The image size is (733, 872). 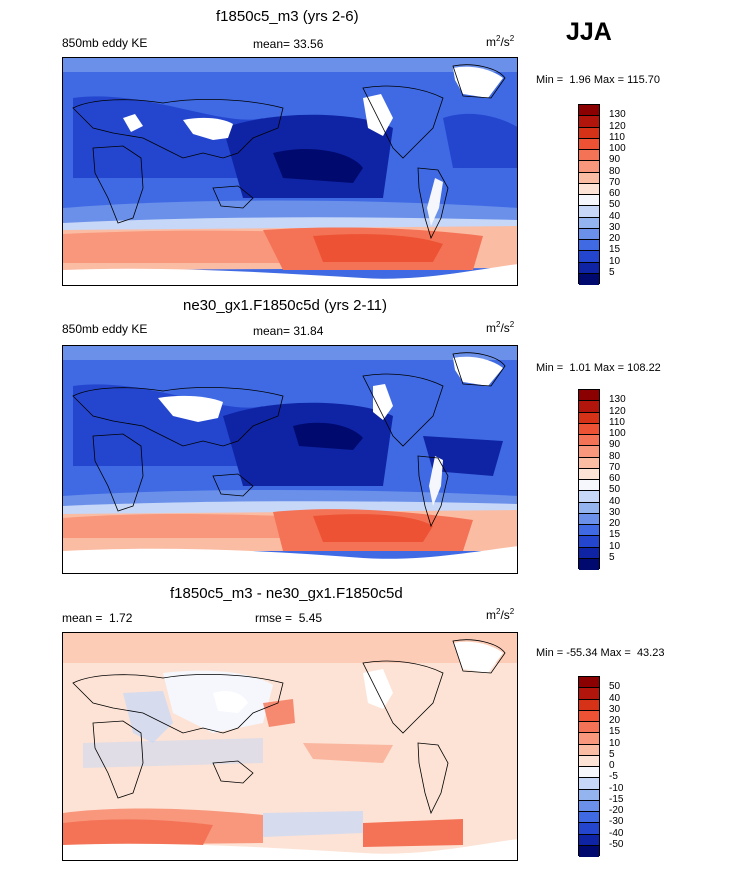 What do you see at coordinates (598, 80) in the screenshot?
I see `panel1-minmax: Min = 1.96 Max = 115.70` at bounding box center [598, 80].